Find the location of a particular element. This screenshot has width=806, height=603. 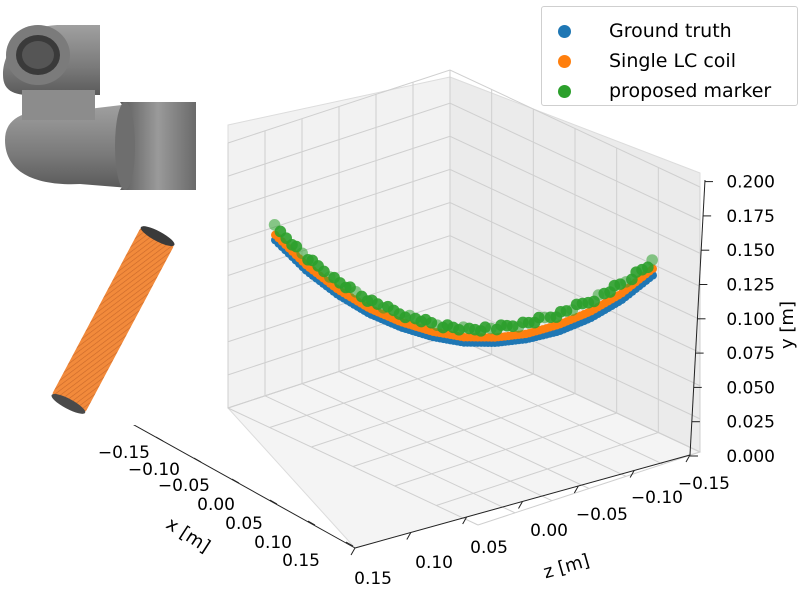

legend-item-ground-truth: Ground truth is located at coordinates (645, 31).